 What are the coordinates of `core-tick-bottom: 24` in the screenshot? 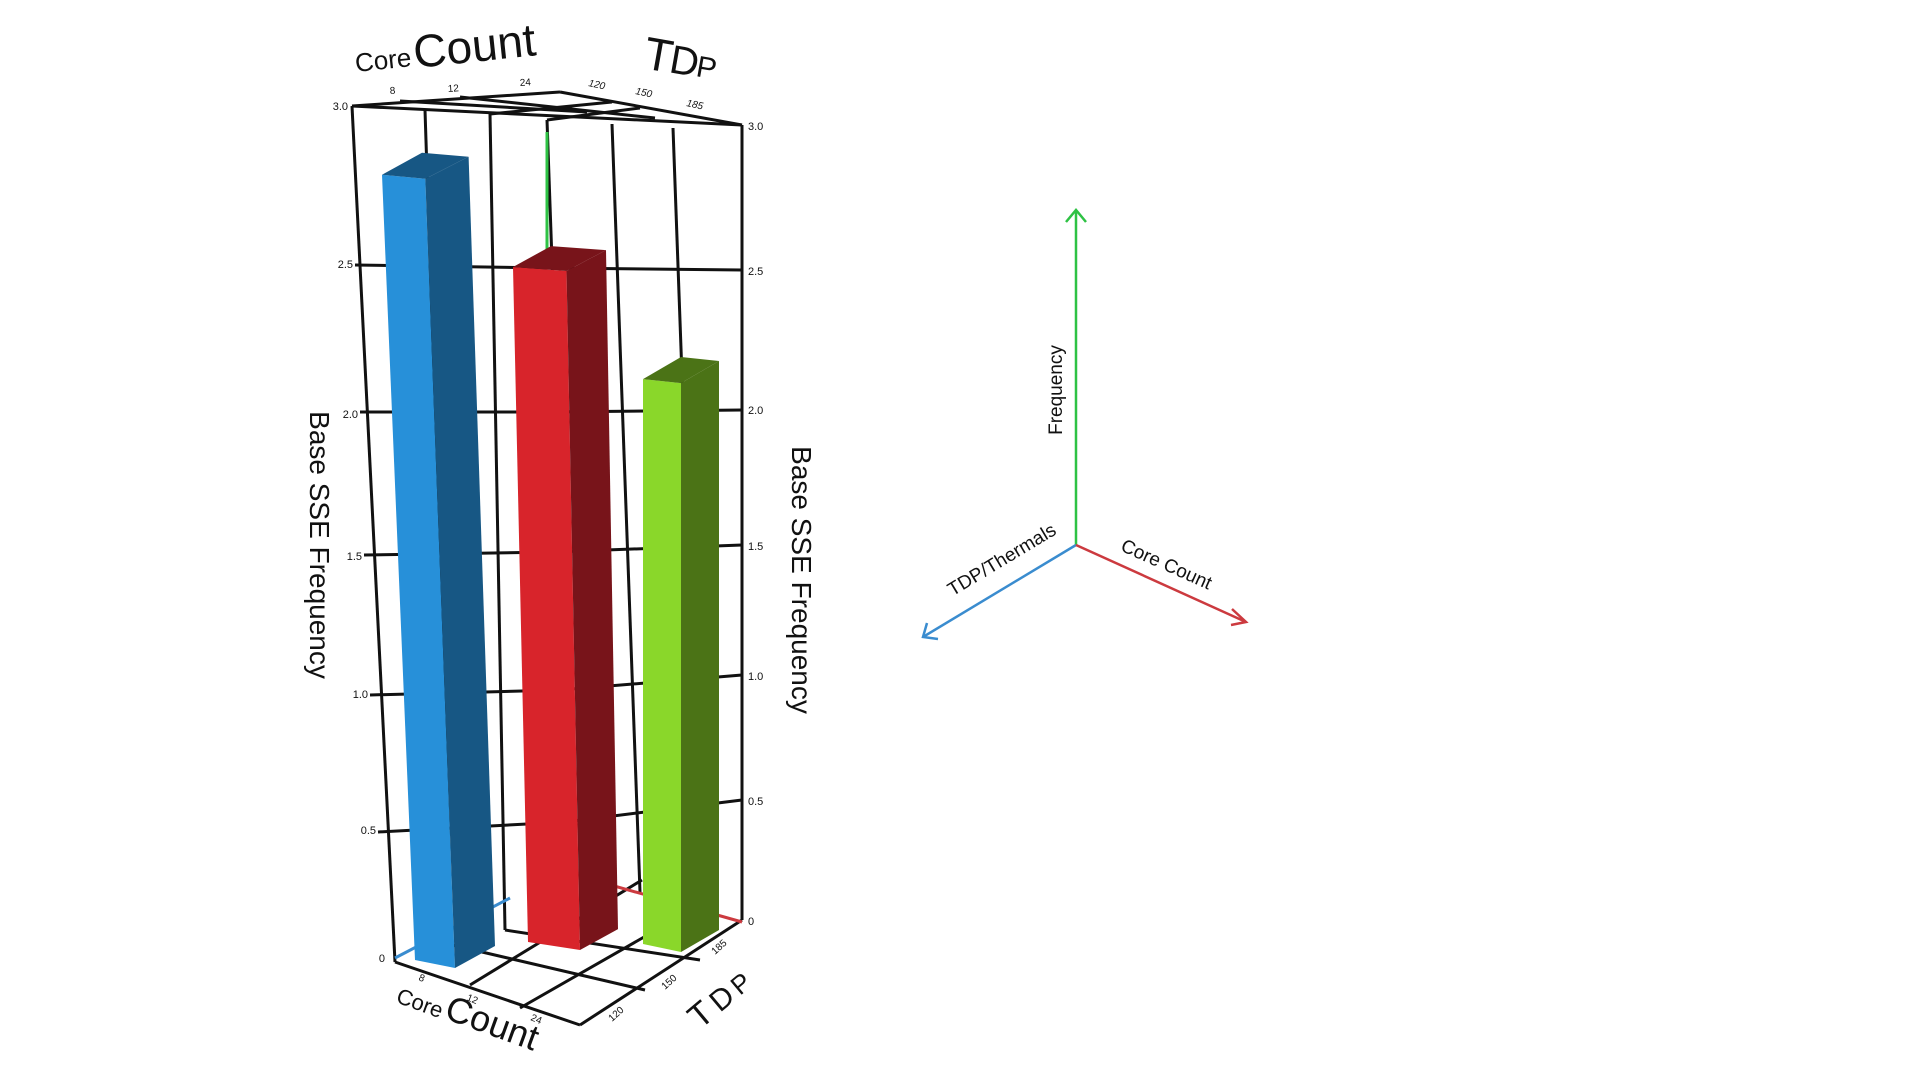 It's located at (536, 1020).